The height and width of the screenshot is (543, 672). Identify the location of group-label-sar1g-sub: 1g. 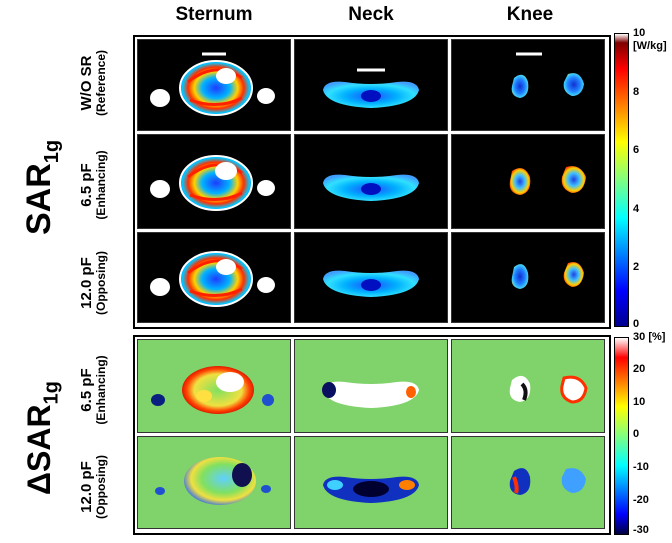
(51, 151).